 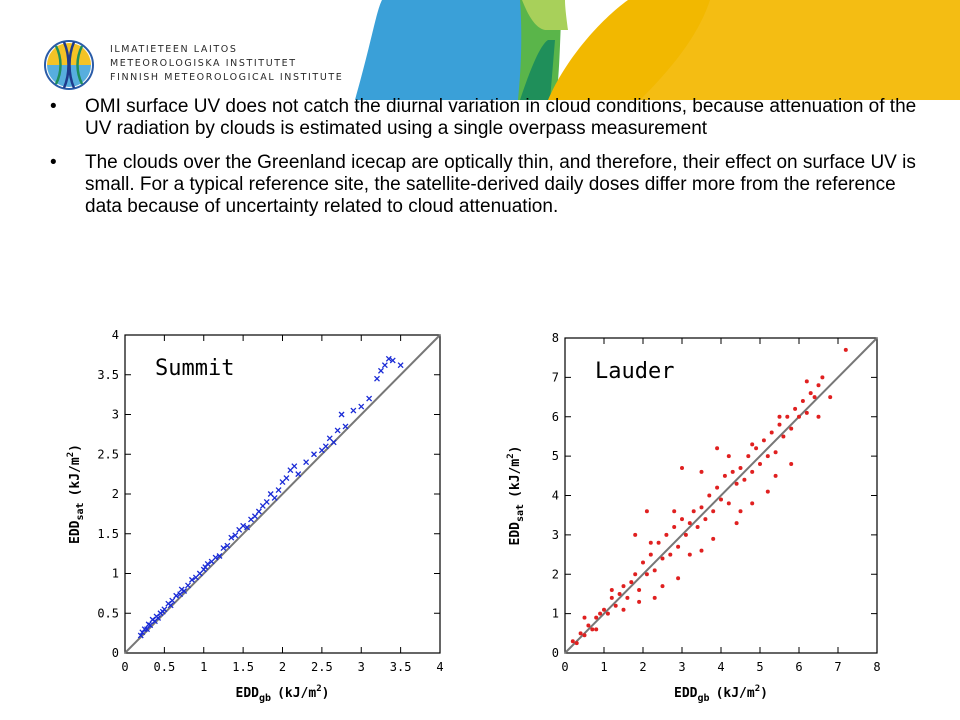 What do you see at coordinates (108, 534) in the screenshot?
I see `y-tick-label: 1.5` at bounding box center [108, 534].